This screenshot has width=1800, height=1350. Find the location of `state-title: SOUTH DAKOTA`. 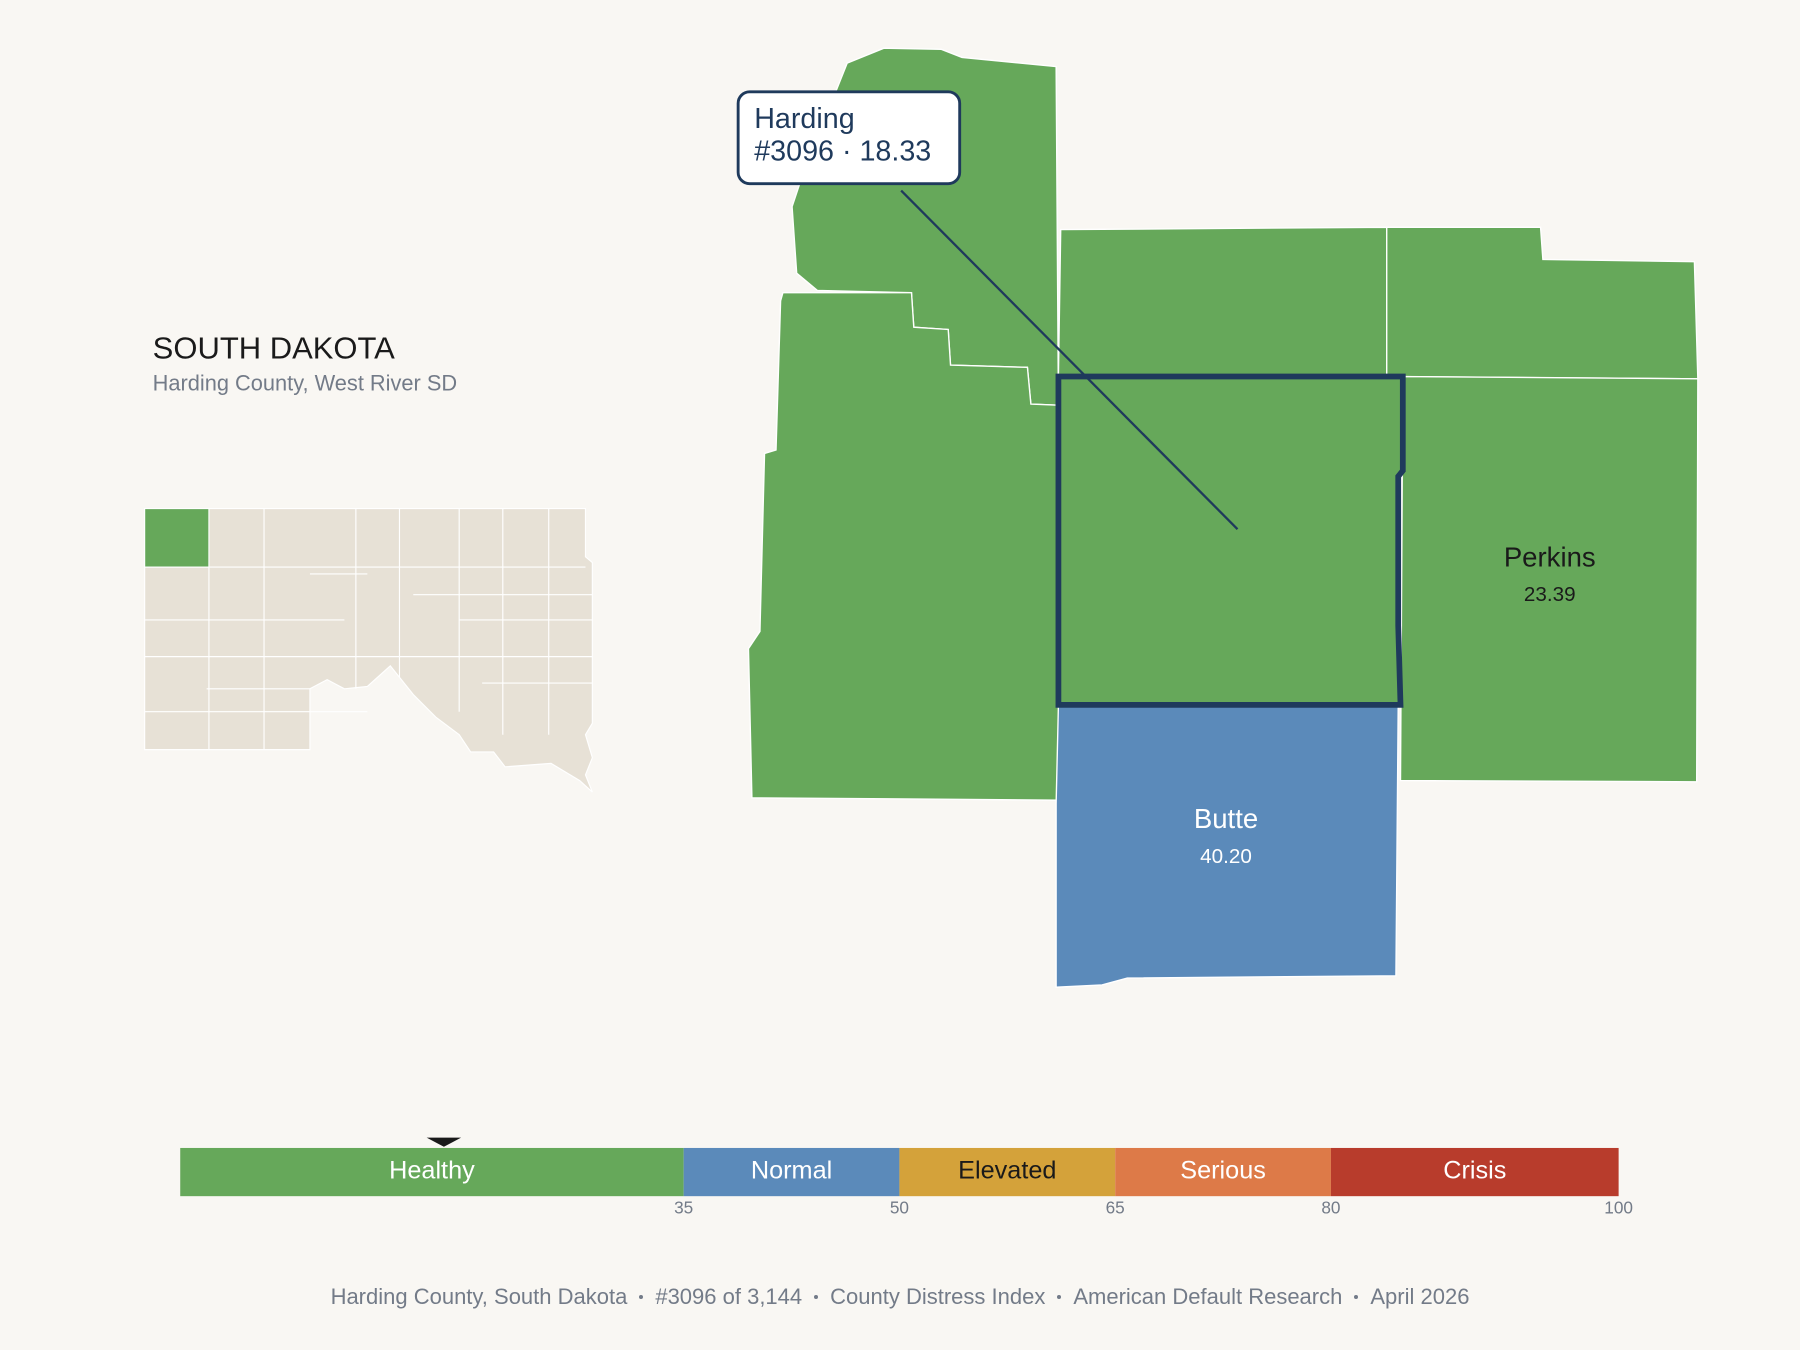

state-title: SOUTH DAKOTA is located at coordinates (274, 347).